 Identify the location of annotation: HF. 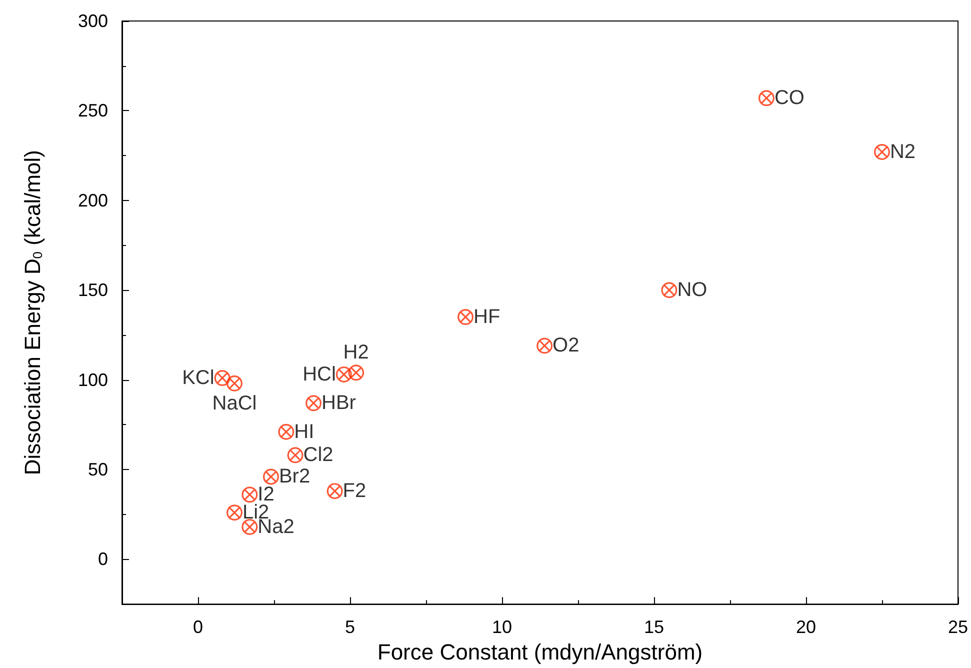
(487, 317).